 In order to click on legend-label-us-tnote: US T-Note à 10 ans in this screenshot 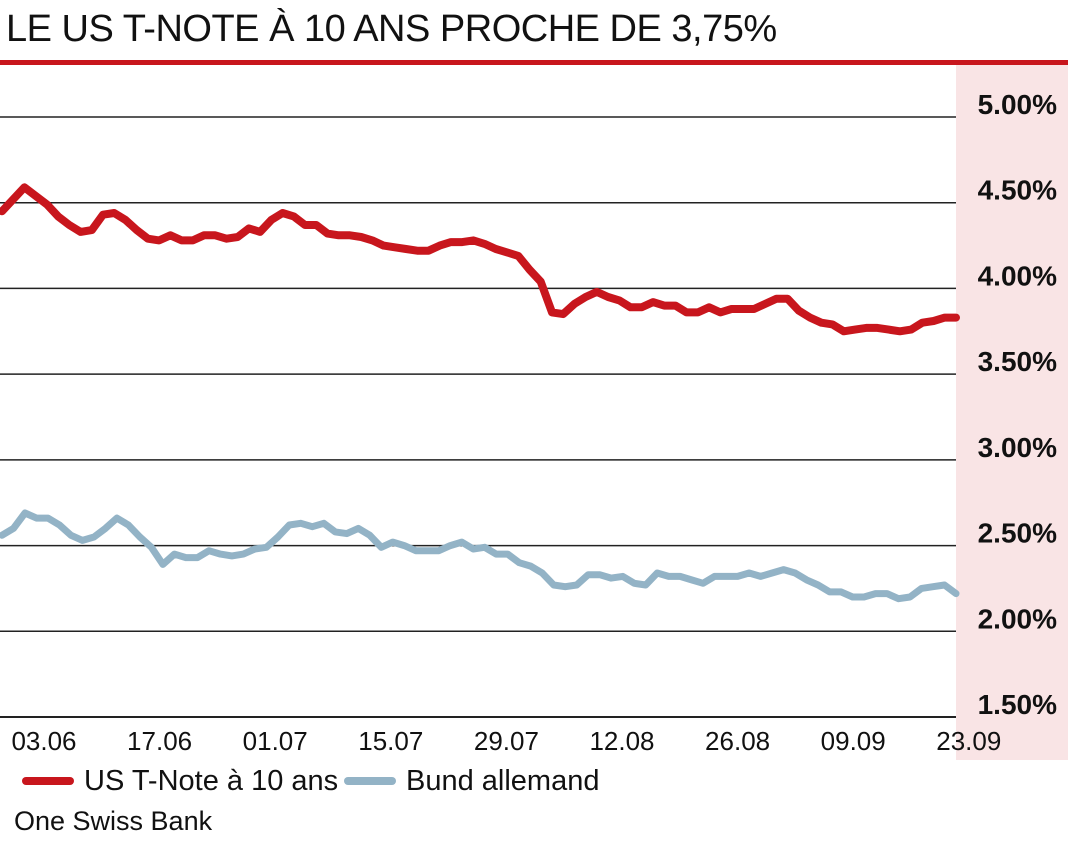, I will do `click(211, 780)`.